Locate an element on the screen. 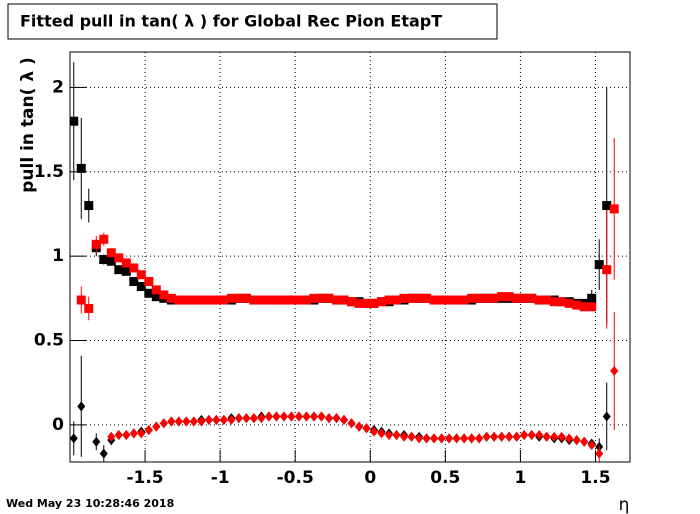  y-tick-label: 2 is located at coordinates (58, 87).